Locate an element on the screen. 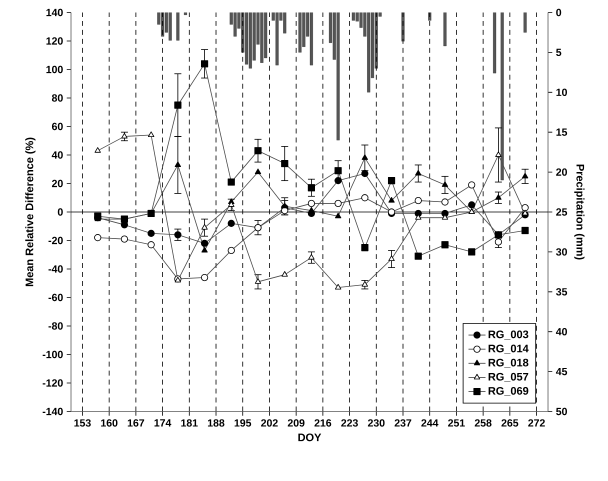 The width and height of the screenshot is (608, 481). x-tick-label: 174 is located at coordinates (163, 422).